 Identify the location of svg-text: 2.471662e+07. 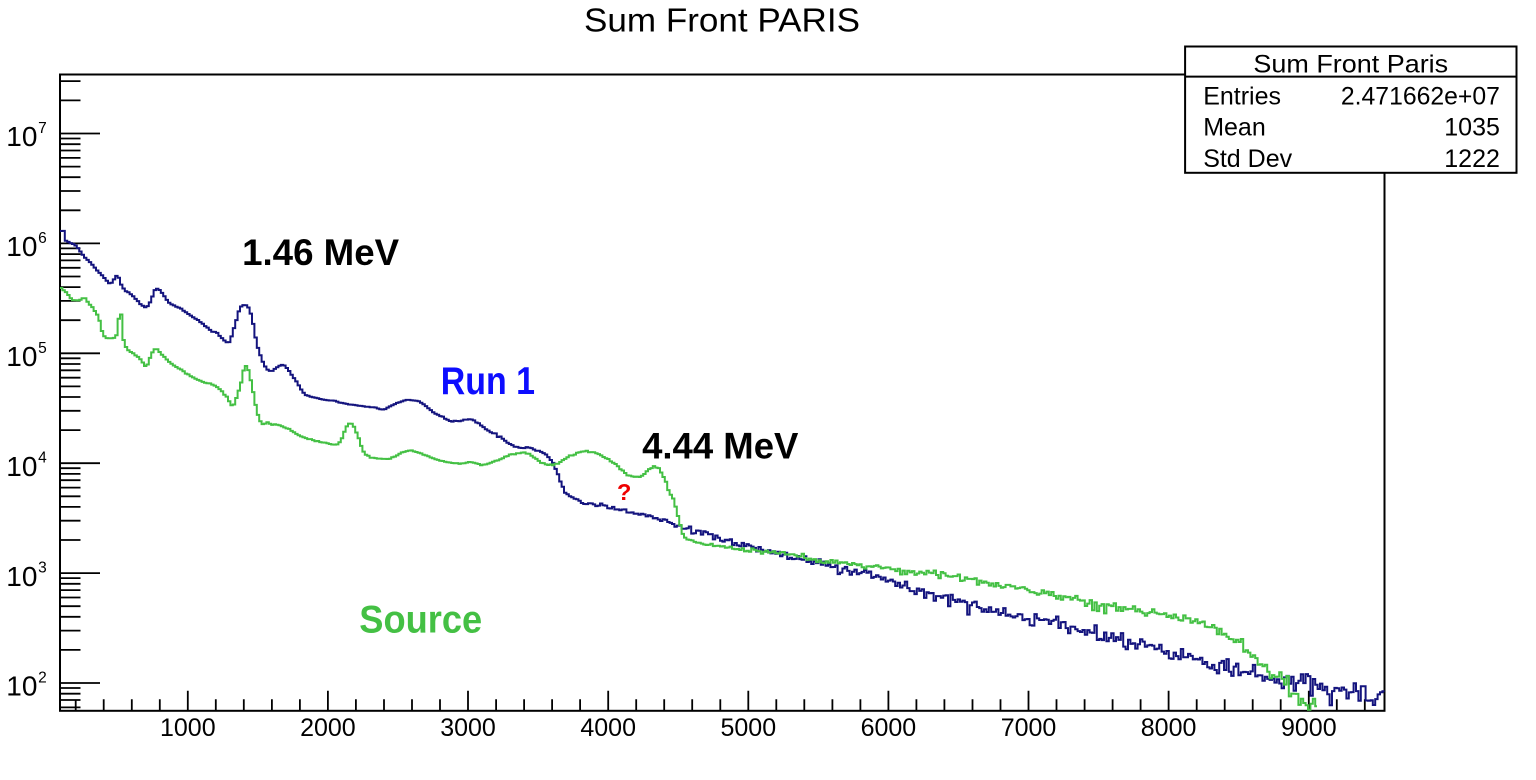
(1420, 96).